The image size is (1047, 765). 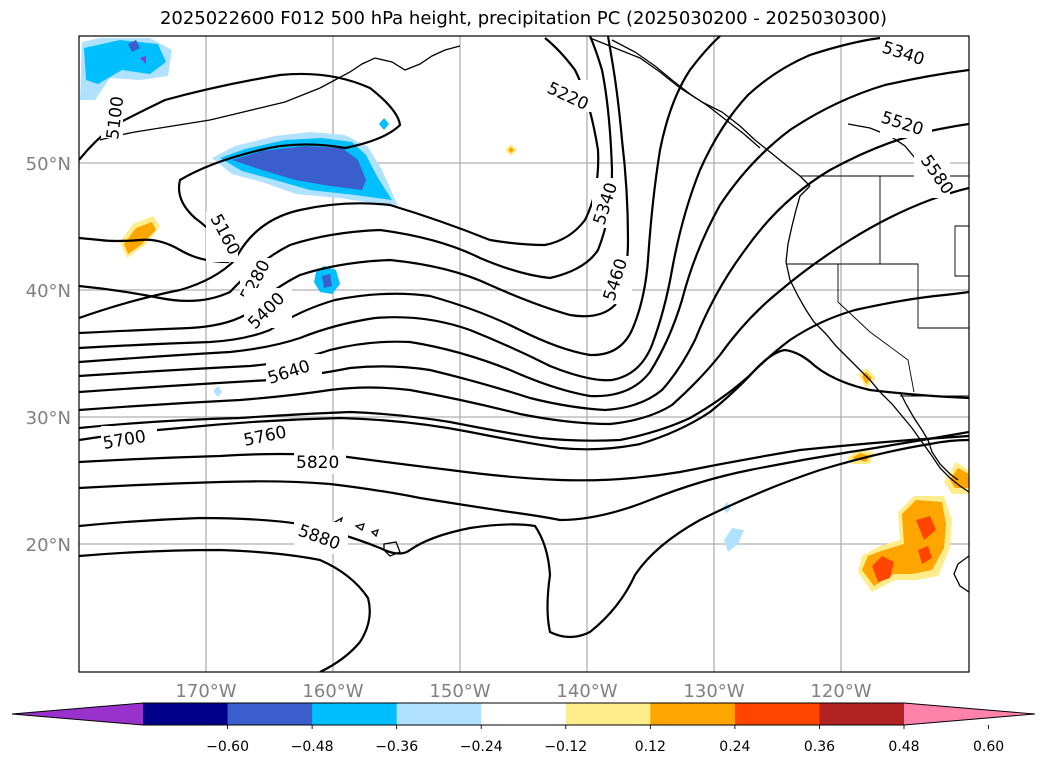 What do you see at coordinates (570, 96) in the screenshot?
I see `contour-label: 5220` at bounding box center [570, 96].